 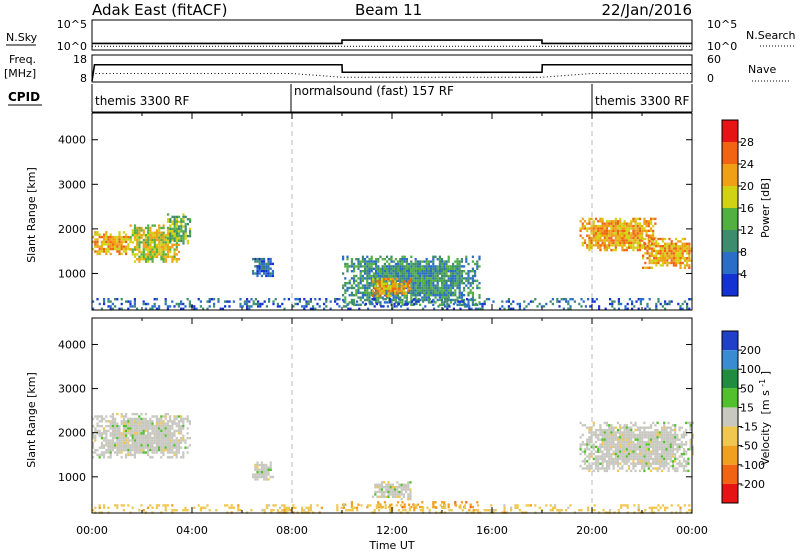 I want to click on velocity-ytick-label-3: 3000, so click(x=72, y=389).